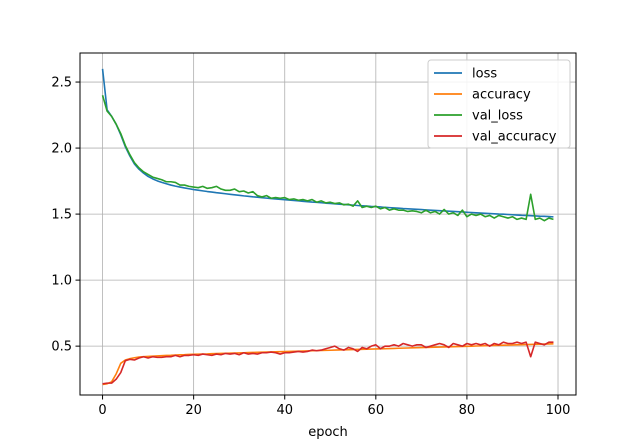  What do you see at coordinates (467, 410) in the screenshot?
I see `x-tick-label: 80` at bounding box center [467, 410].